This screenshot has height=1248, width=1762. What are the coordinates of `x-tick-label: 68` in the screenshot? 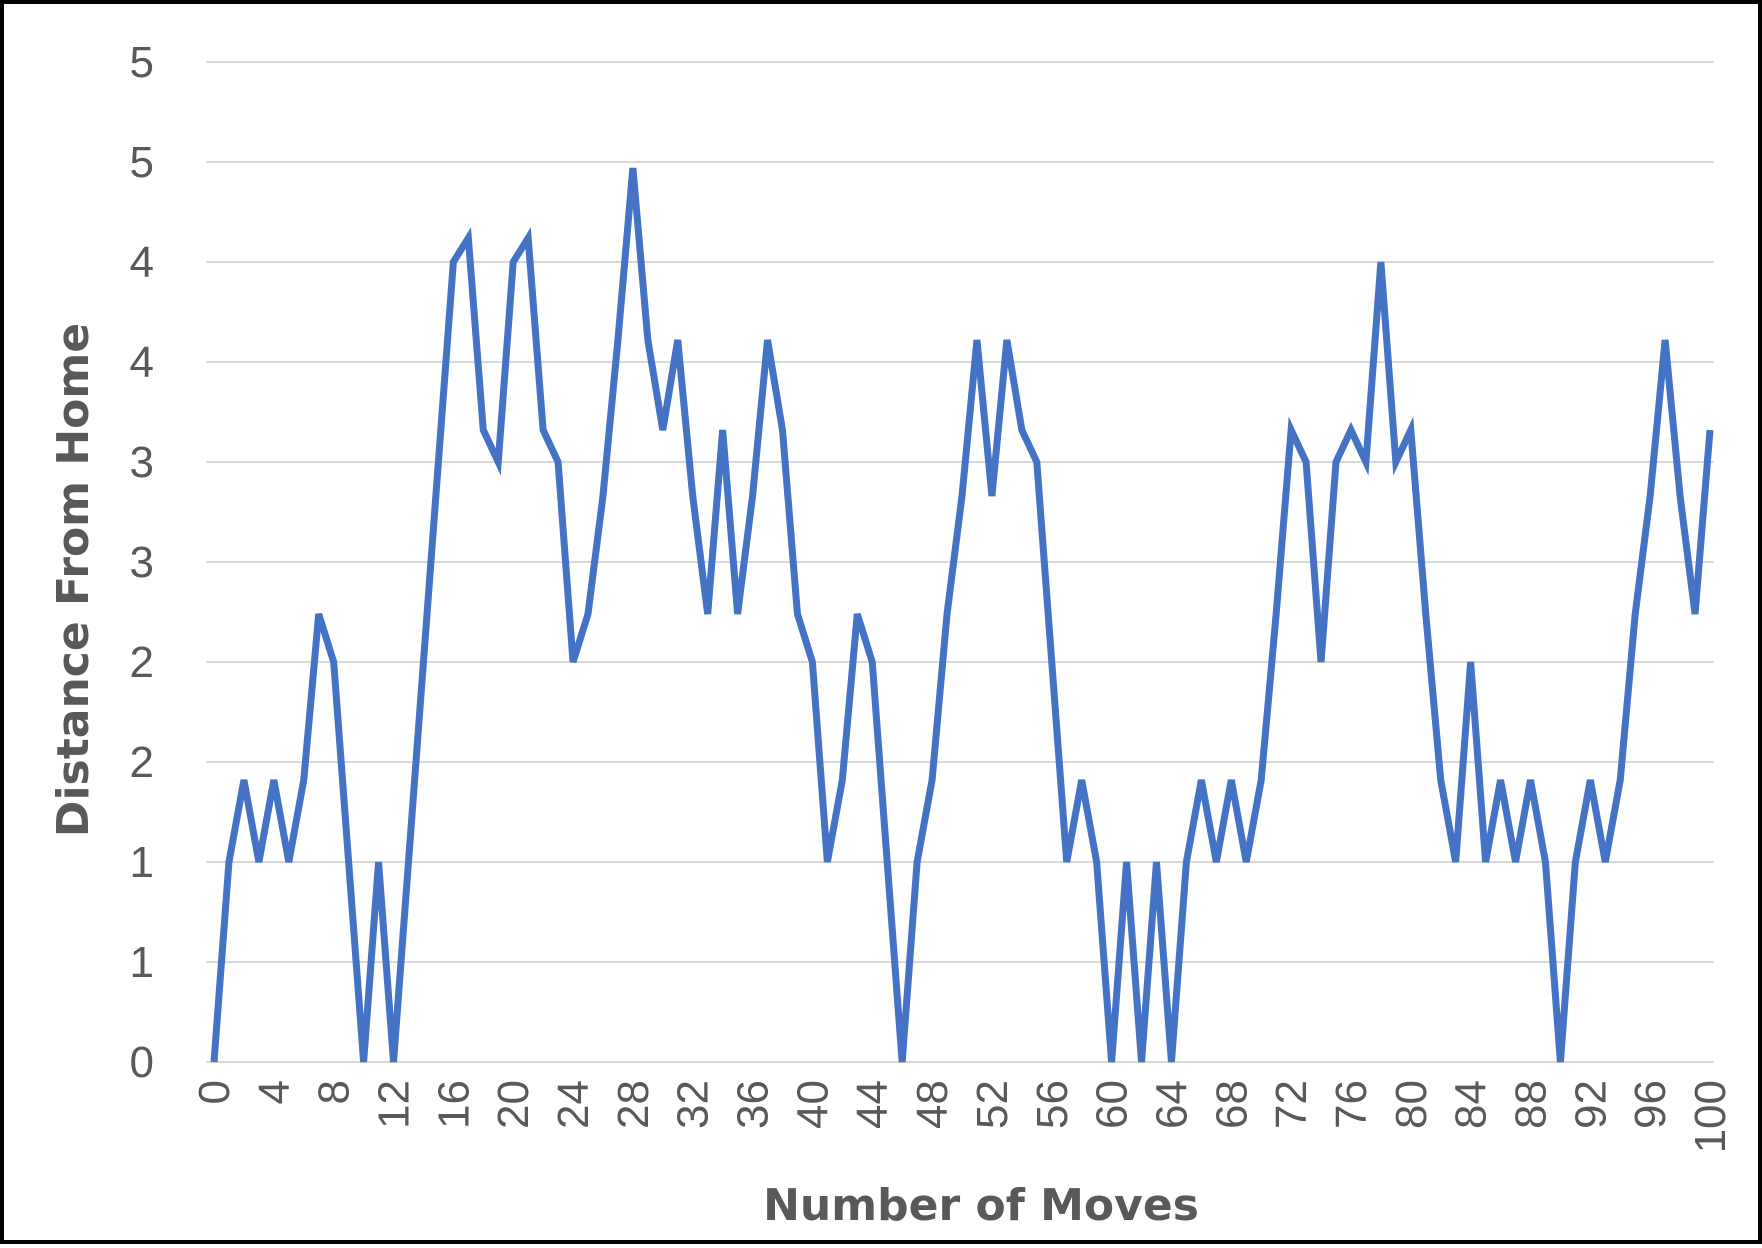 It's located at (1231, 1104).